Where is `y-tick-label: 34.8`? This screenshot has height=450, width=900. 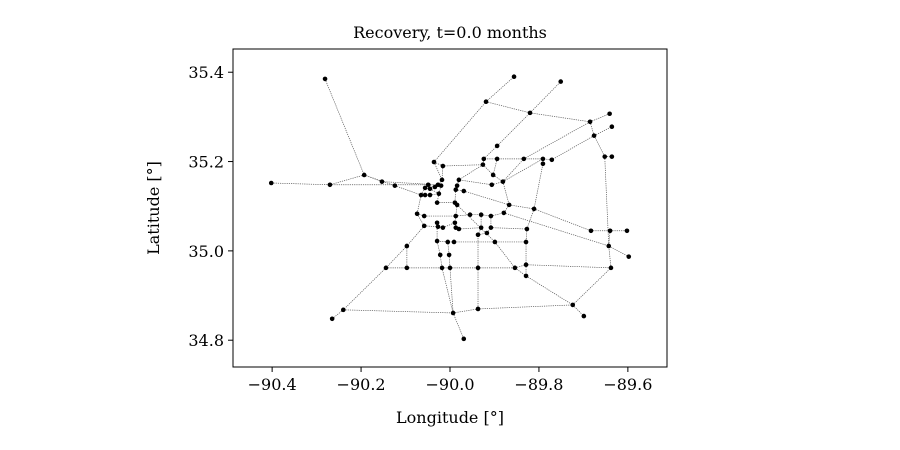 y-tick-label: 34.8 is located at coordinates (206, 340).